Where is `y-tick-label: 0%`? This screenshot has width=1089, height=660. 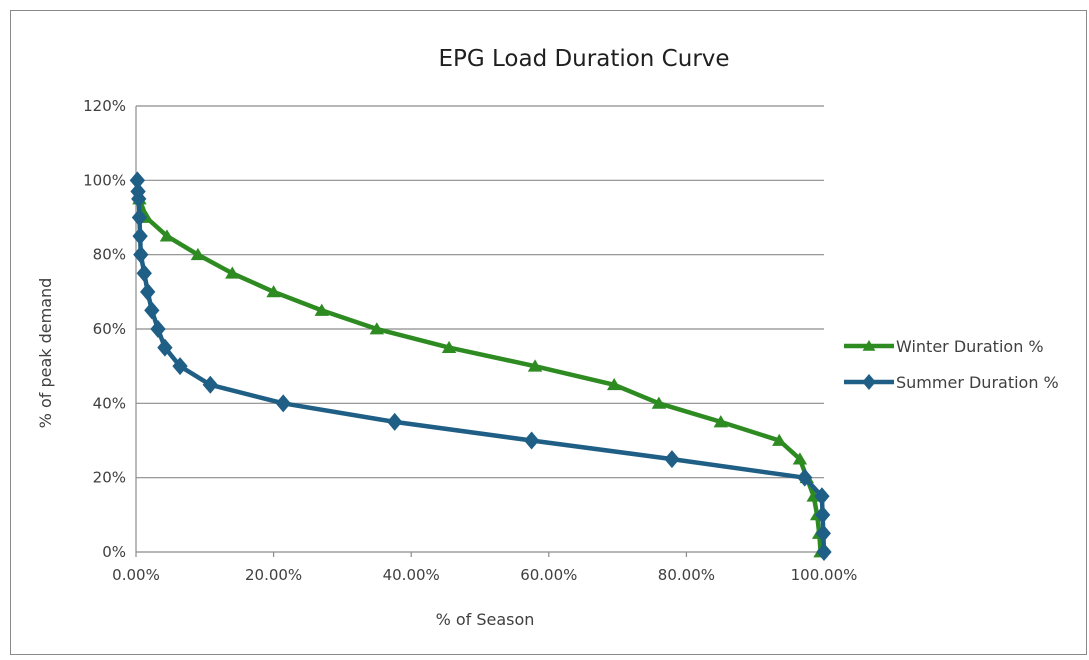 y-tick-label: 0% is located at coordinates (114, 552).